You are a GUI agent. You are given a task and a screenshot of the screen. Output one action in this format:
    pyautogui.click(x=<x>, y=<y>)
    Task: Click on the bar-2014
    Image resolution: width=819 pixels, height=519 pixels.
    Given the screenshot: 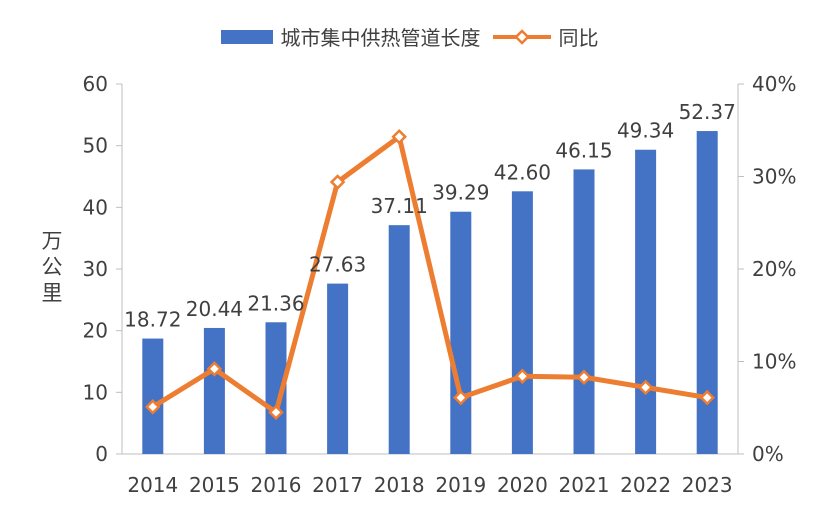 What is the action you would take?
    pyautogui.click(x=153, y=396)
    